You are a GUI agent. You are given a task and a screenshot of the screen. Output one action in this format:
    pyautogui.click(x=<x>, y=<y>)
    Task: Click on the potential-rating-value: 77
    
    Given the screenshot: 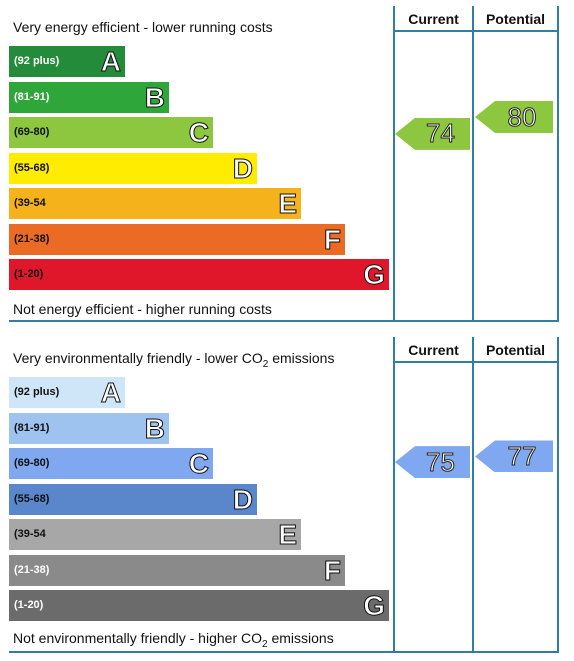 What is the action you would take?
    pyautogui.click(x=522, y=455)
    